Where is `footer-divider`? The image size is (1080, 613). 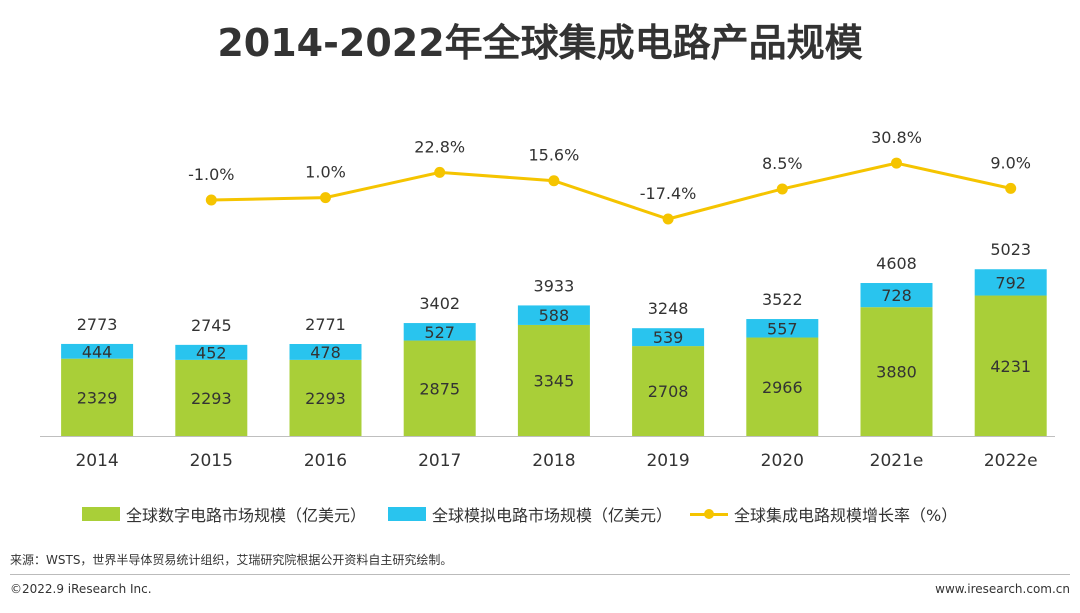
footer-divider is located at coordinates (540, 574).